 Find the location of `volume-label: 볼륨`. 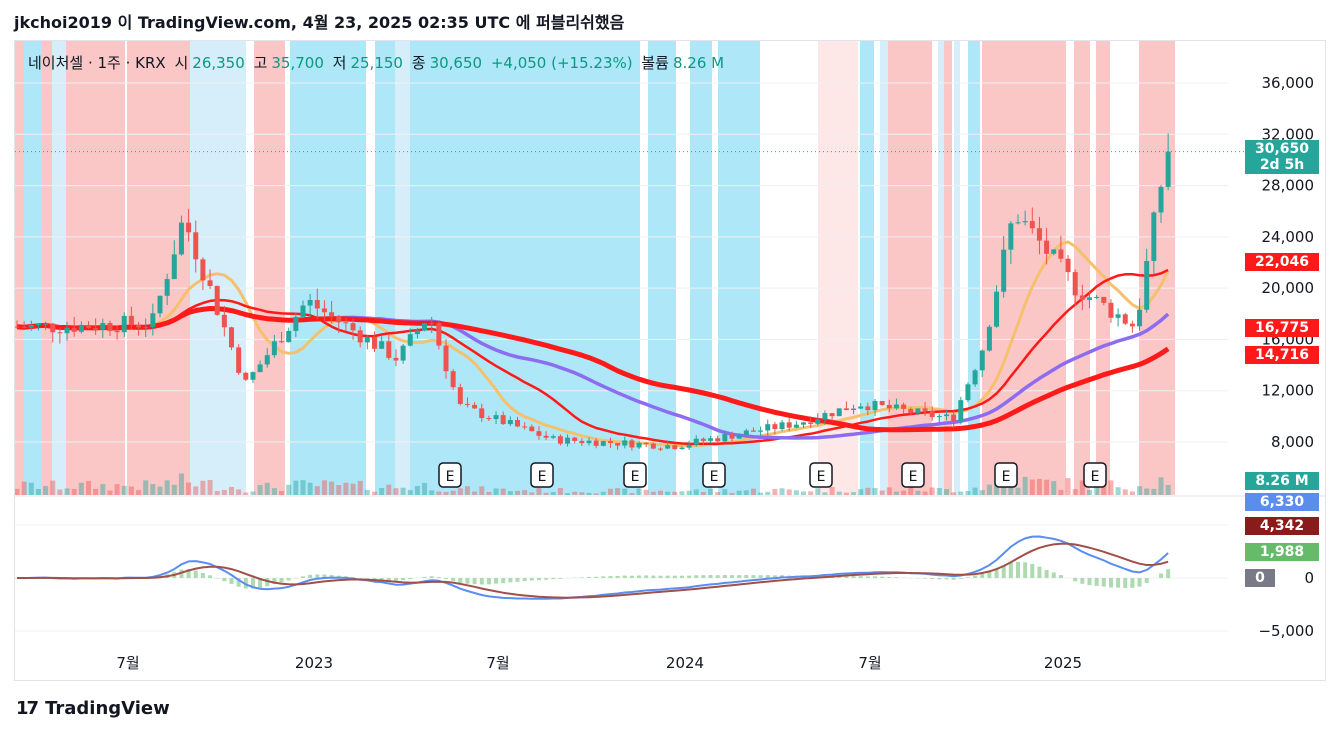

volume-label: 볼륨 is located at coordinates (655, 63).